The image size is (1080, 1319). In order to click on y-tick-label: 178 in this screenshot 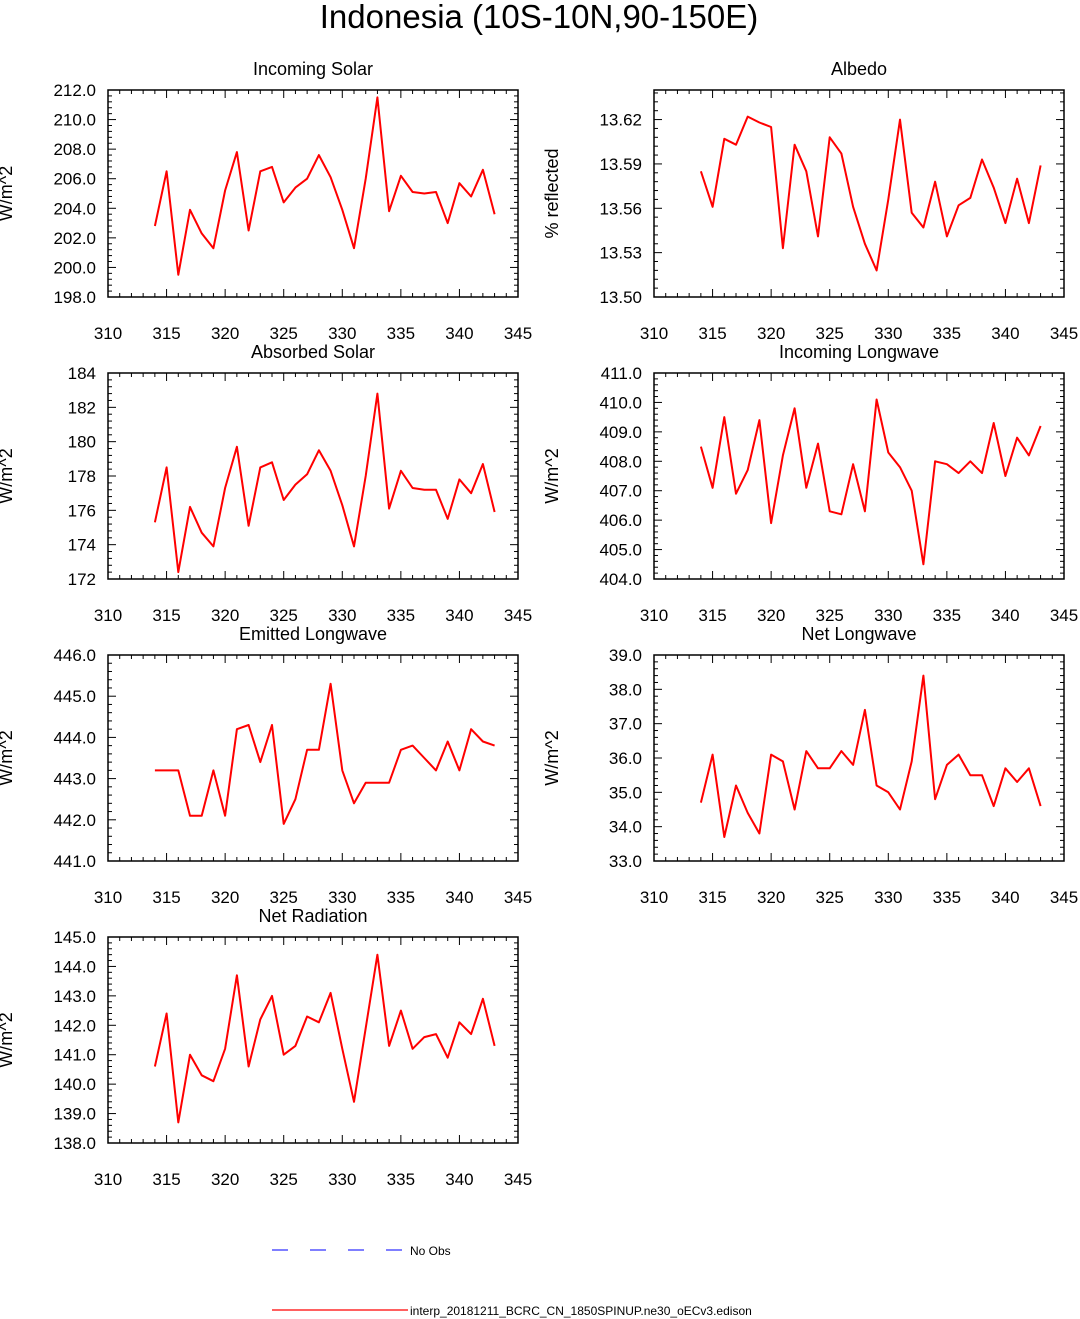, I will do `click(82, 476)`.